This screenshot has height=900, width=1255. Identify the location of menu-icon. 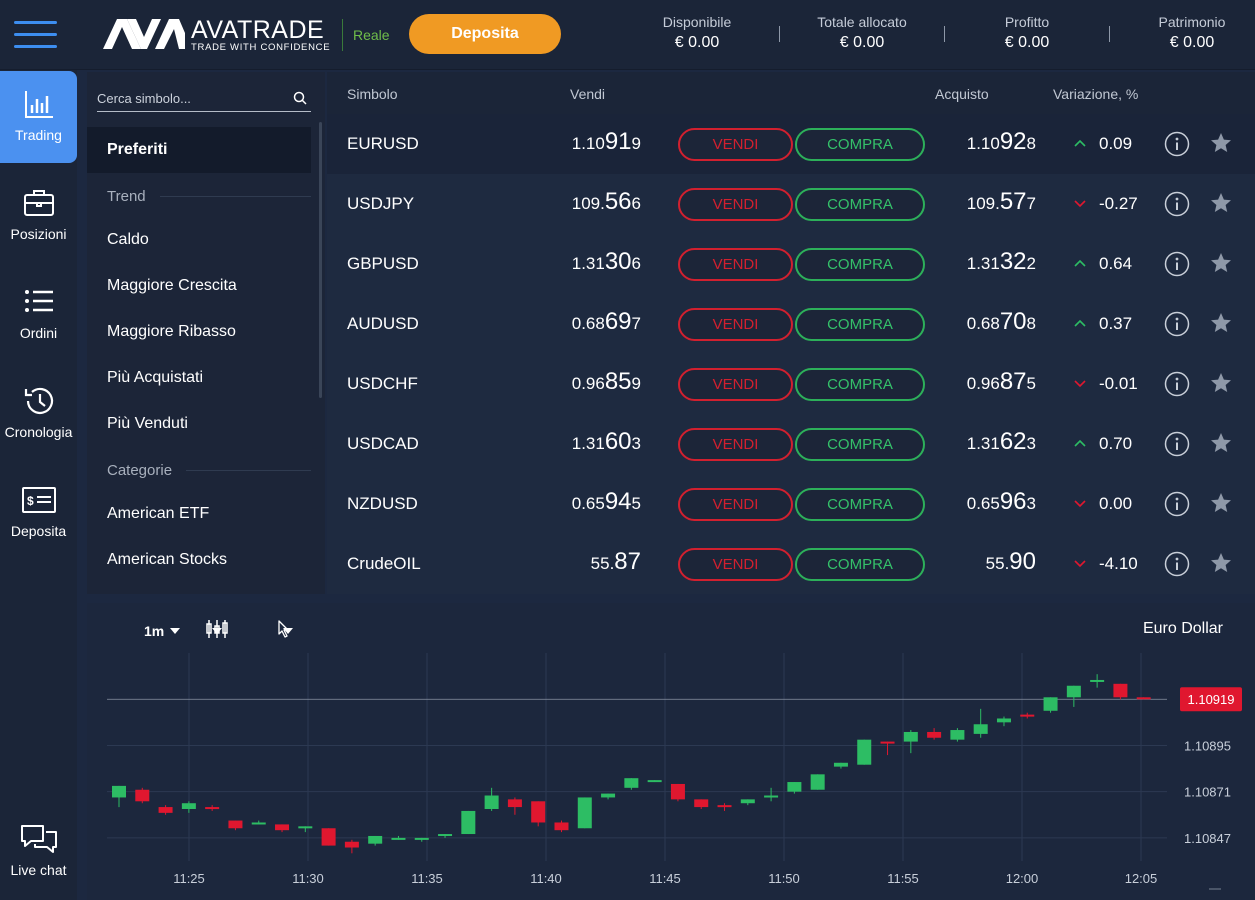
(35, 34).